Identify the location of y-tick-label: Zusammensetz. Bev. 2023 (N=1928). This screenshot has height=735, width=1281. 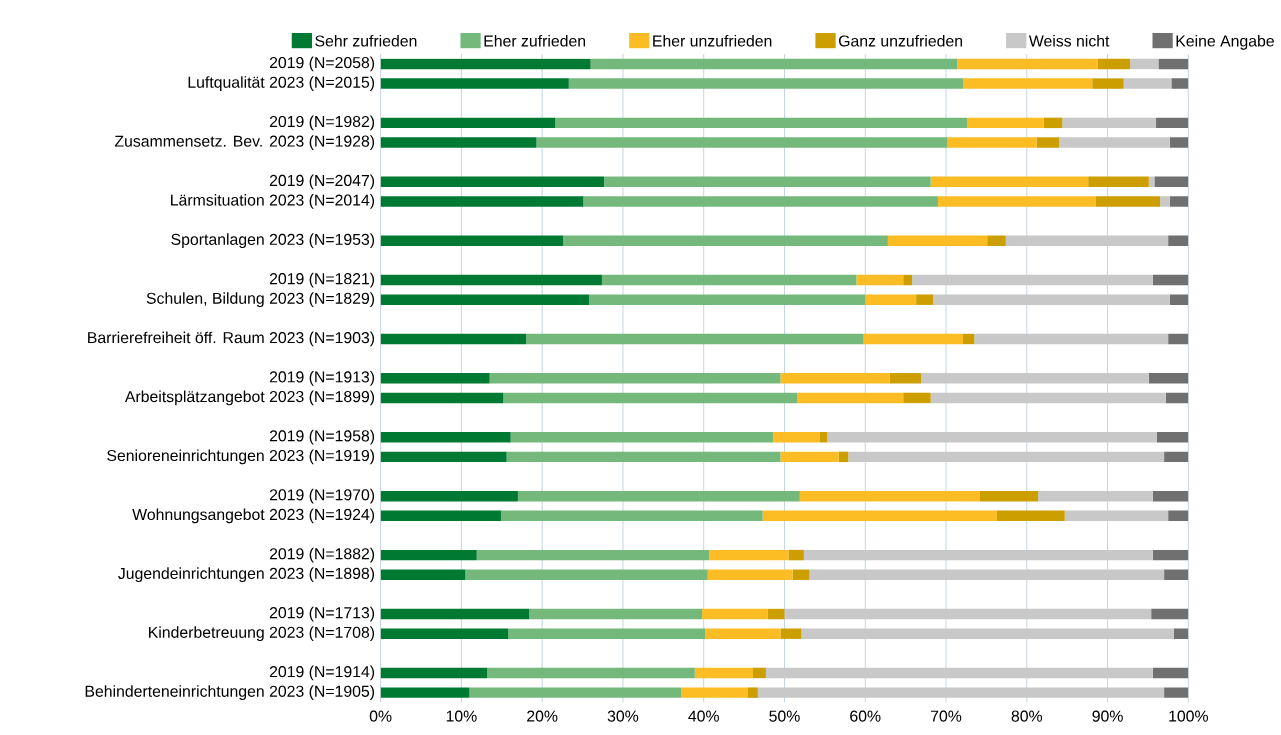
(244, 143).